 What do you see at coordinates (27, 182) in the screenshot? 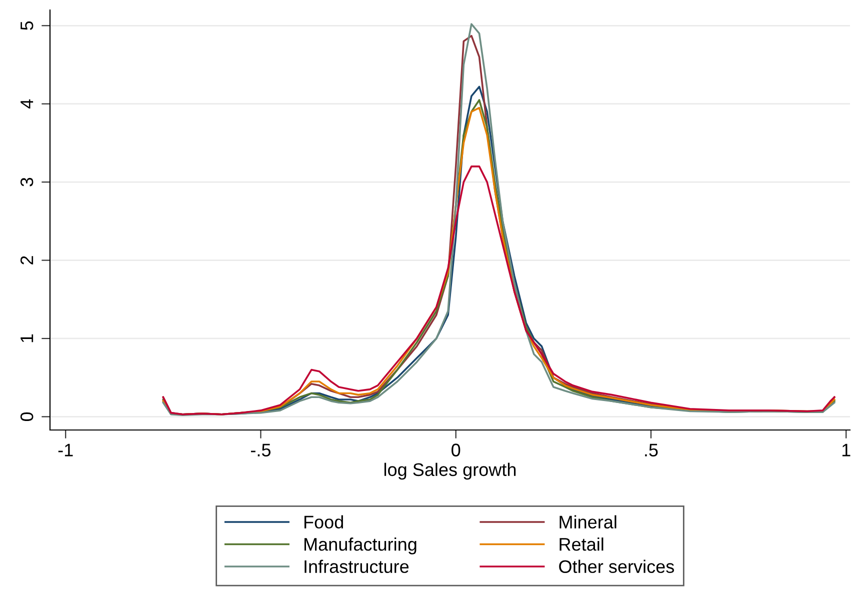
I see `y-tick-label: 3` at bounding box center [27, 182].